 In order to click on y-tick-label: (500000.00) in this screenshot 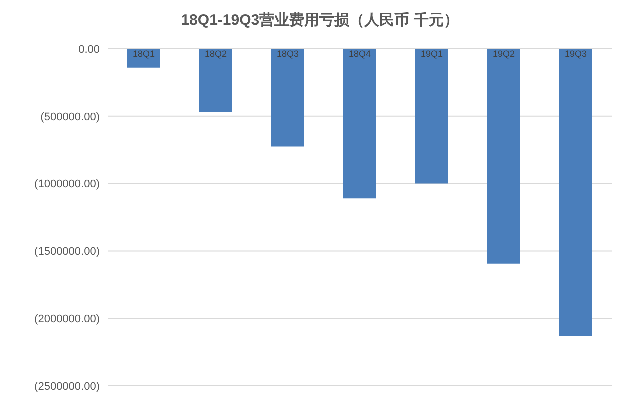, I will do `click(70, 117)`.